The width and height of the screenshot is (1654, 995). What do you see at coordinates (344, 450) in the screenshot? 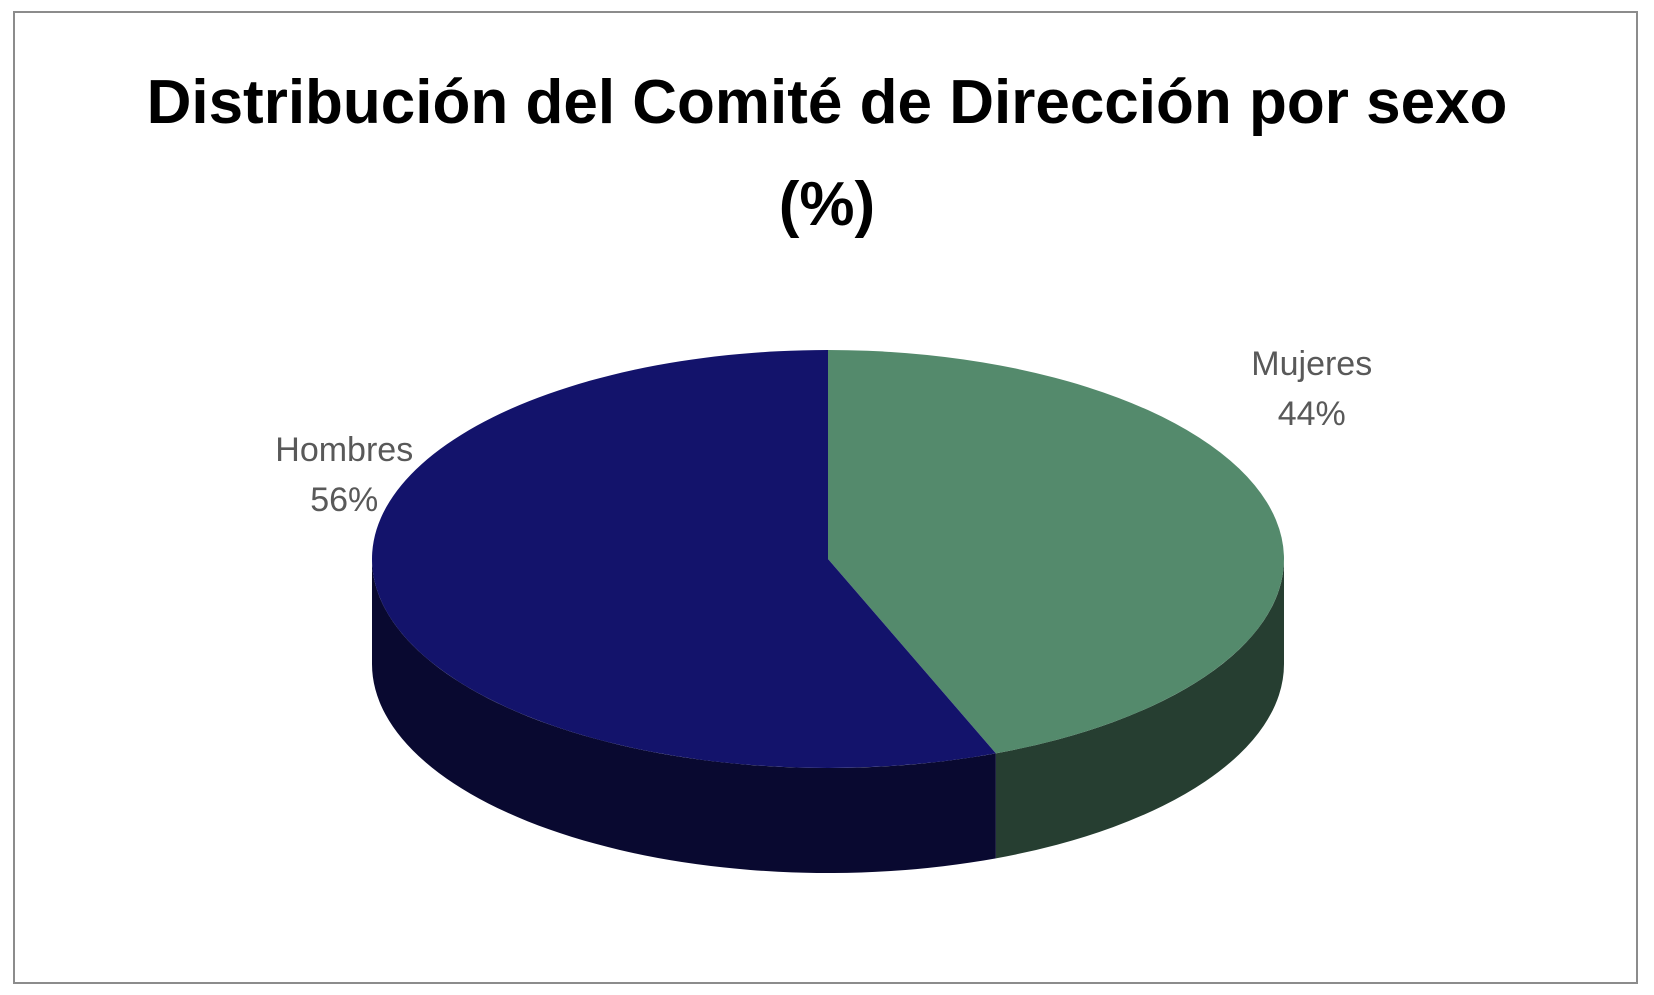
I see `data-label-category: Hombres` at bounding box center [344, 450].